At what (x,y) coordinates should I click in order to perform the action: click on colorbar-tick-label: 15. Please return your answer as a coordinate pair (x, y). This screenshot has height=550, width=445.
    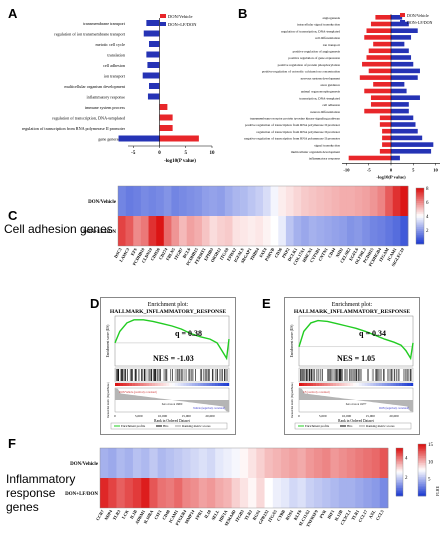
    Looking at the image, I should click on (431, 445).